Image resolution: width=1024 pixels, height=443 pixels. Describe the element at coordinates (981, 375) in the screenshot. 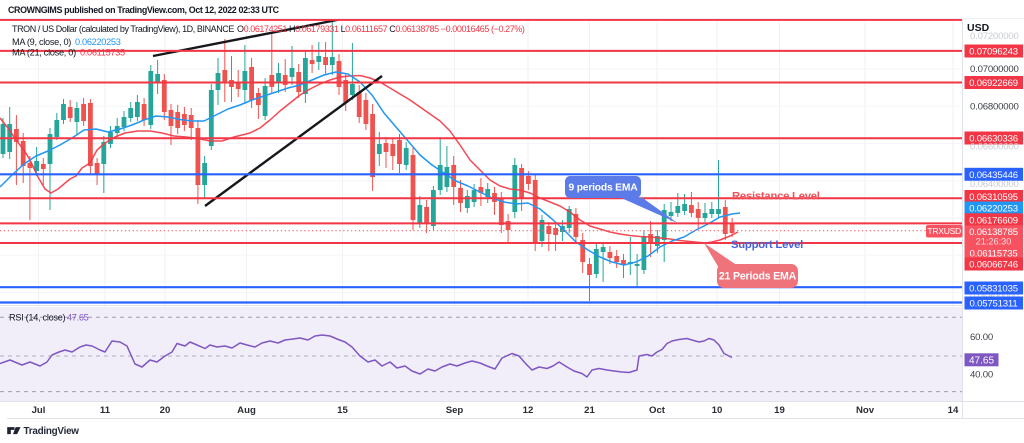

I see `svg-text: 40.00` at that location.